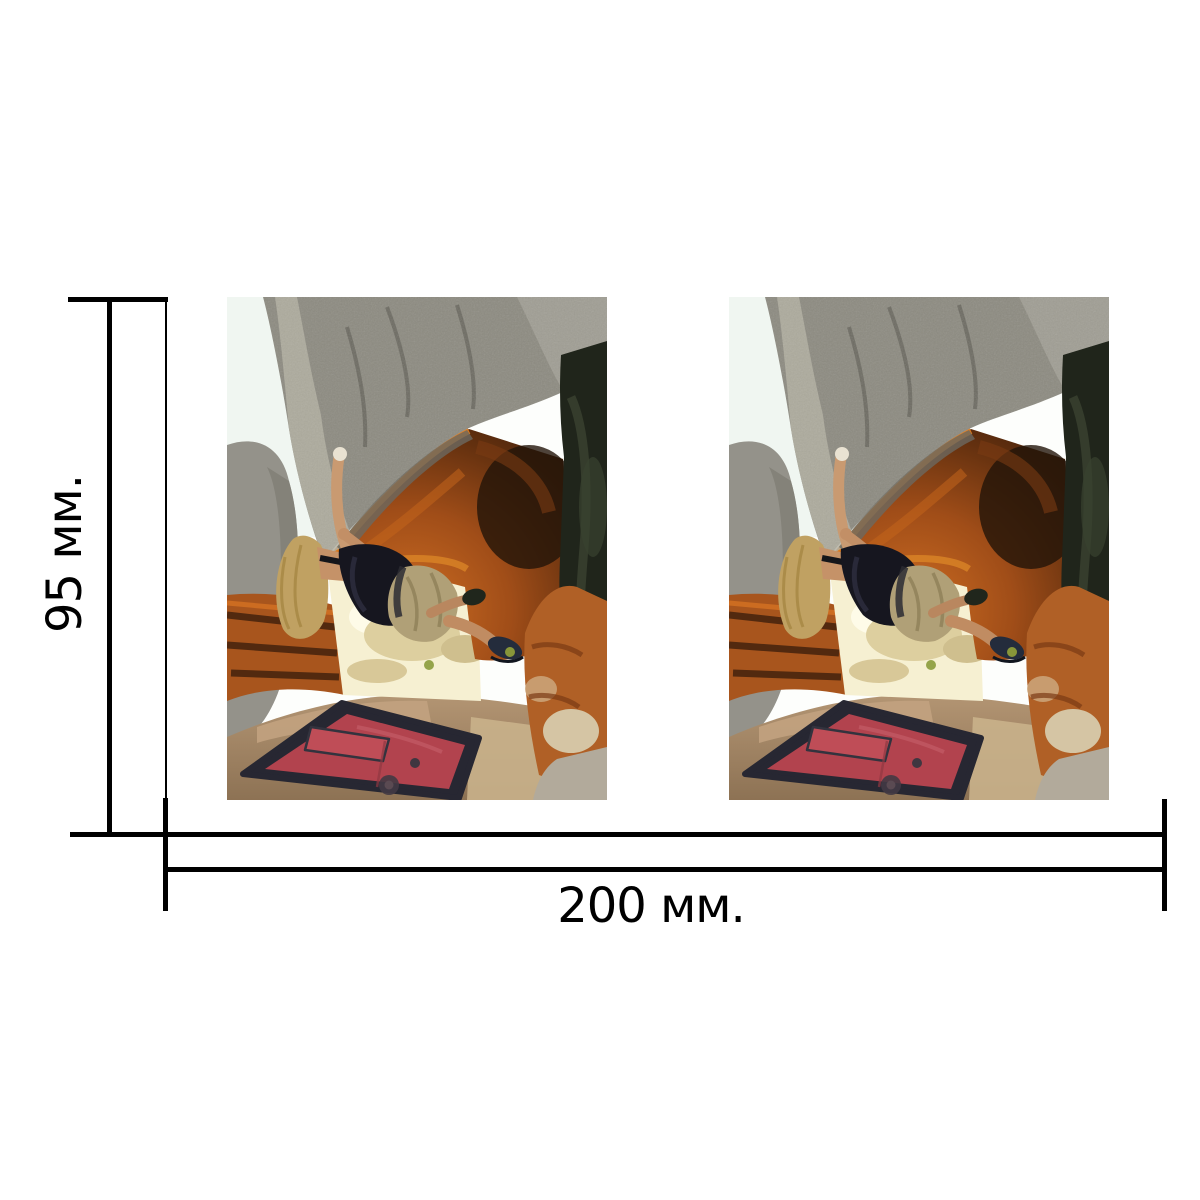 The height and width of the screenshot is (1200, 1200). I want to click on height-dimension-line, so click(109, 566).